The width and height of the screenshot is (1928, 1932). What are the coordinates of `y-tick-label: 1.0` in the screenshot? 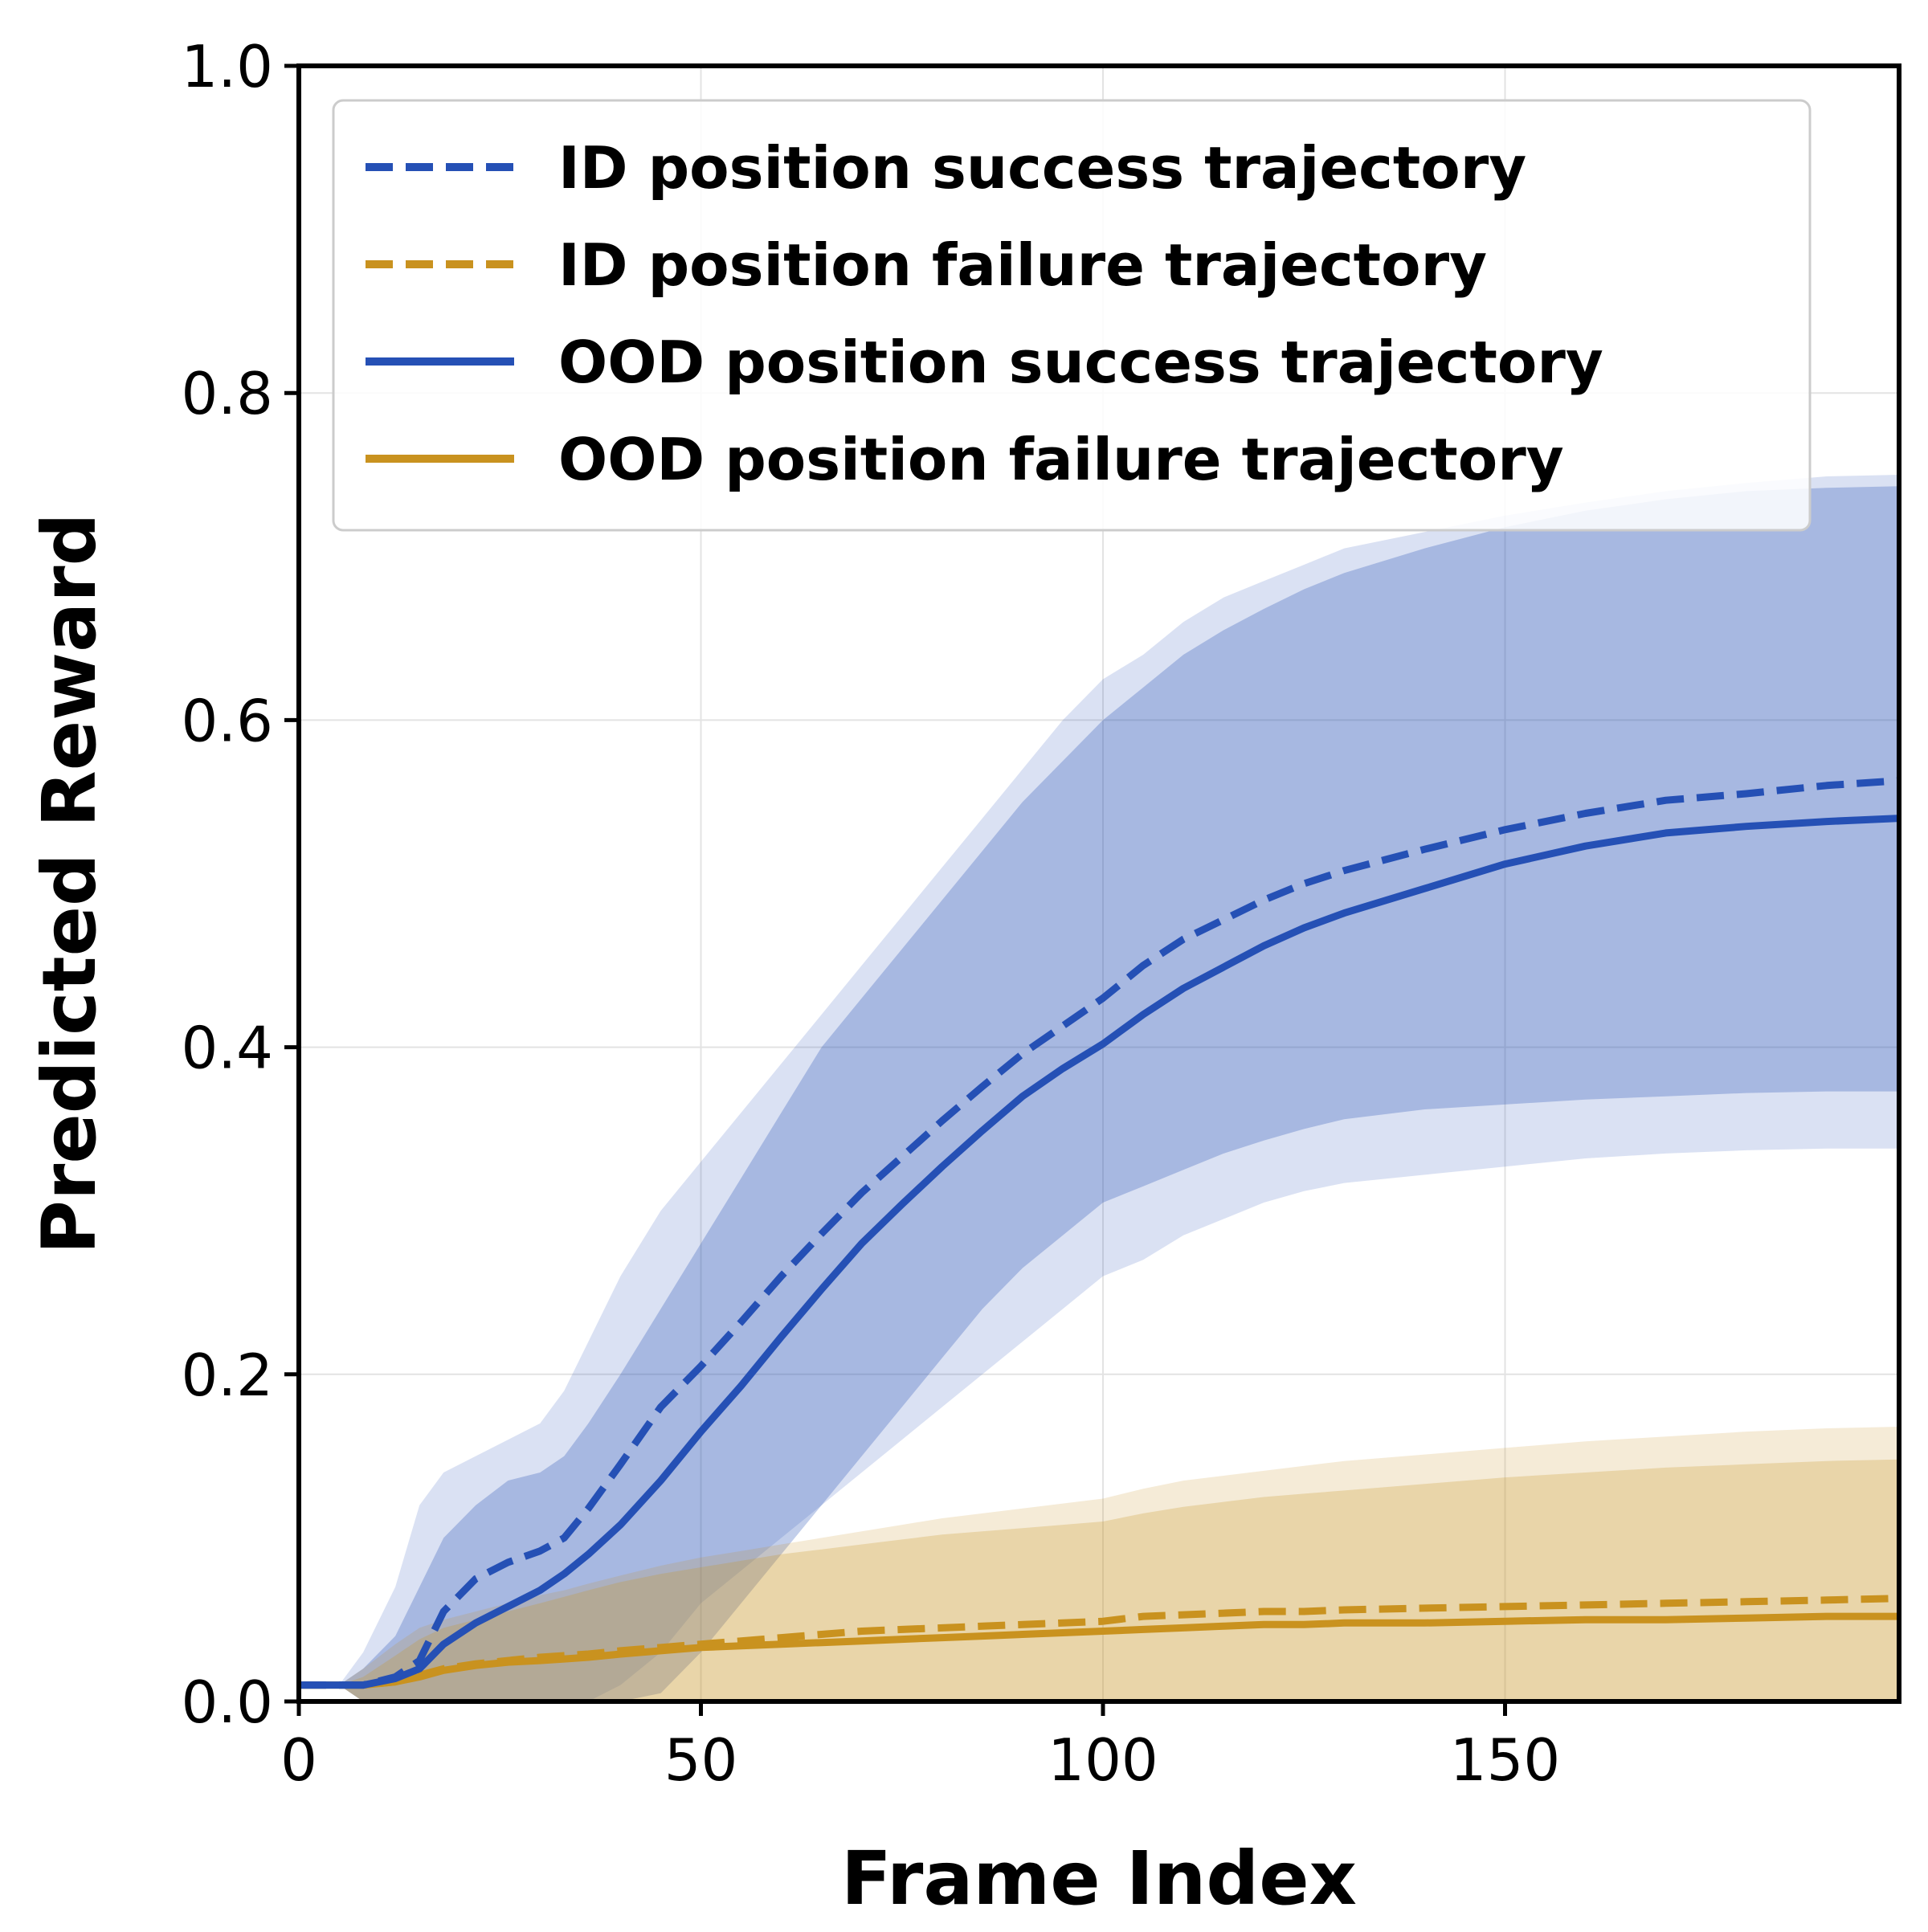 It's located at (227, 67).